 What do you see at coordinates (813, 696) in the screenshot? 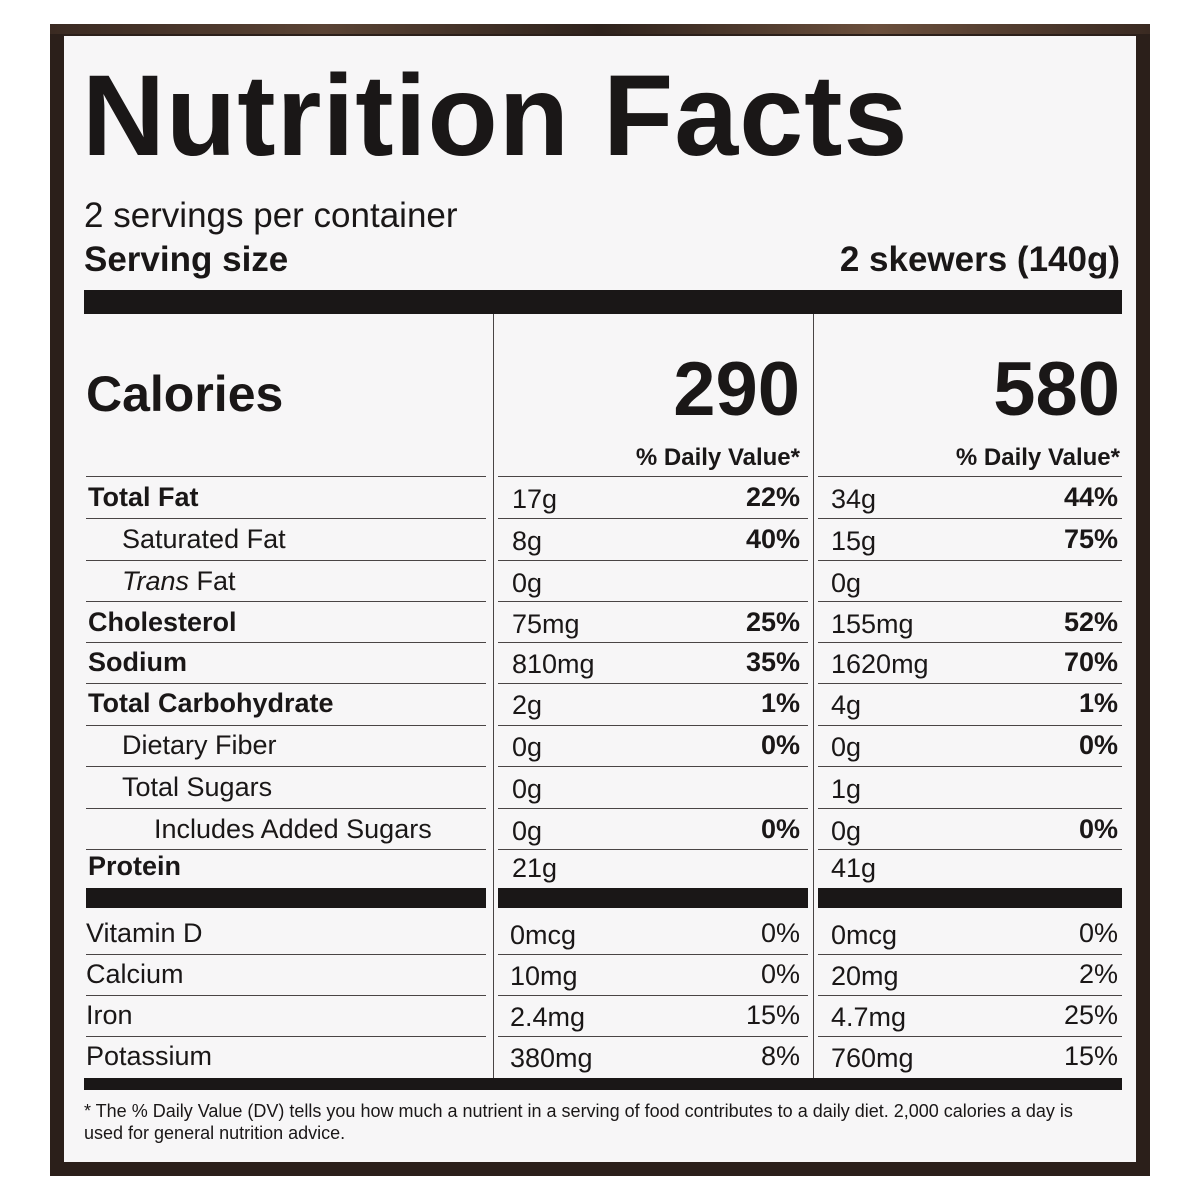
I see `column-divider-container` at bounding box center [813, 696].